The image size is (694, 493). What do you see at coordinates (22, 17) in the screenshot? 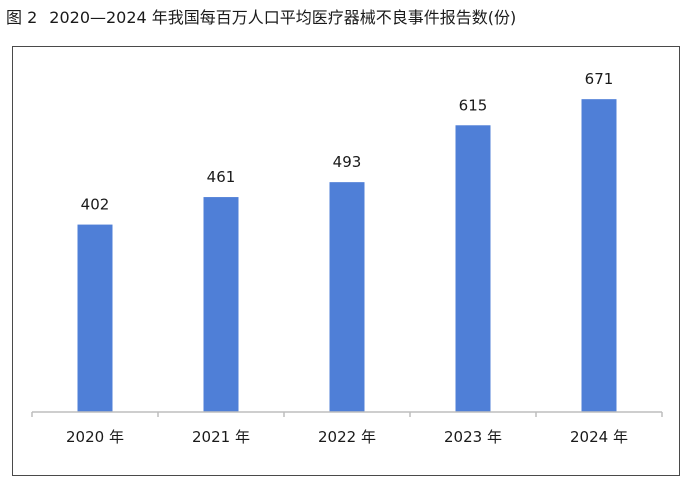
I see `figure-number: 图 2` at bounding box center [22, 17].